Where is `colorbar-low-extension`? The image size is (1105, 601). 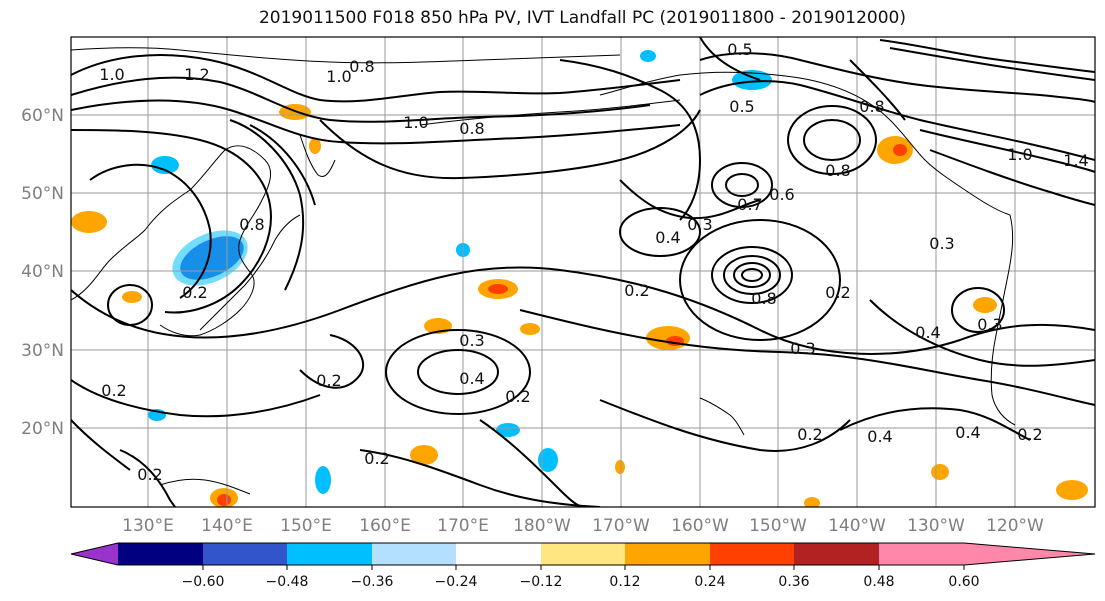
colorbar-low-extension is located at coordinates (94, 554).